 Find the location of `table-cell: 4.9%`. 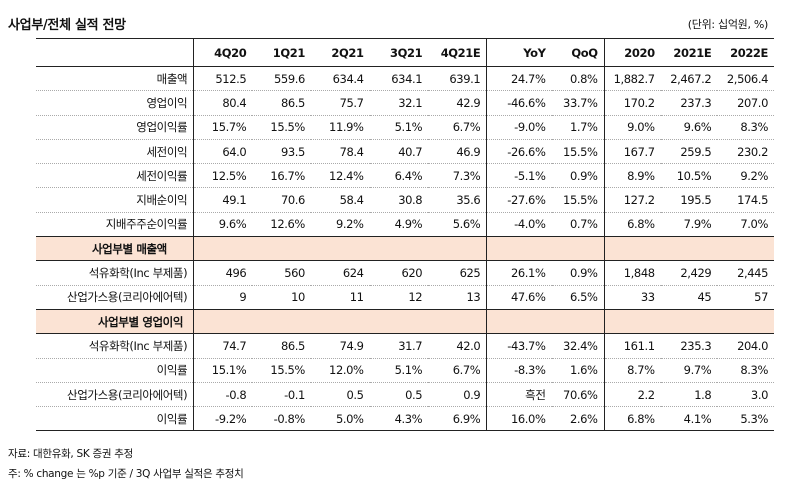

table-cell: 4.9% is located at coordinates (399, 225).